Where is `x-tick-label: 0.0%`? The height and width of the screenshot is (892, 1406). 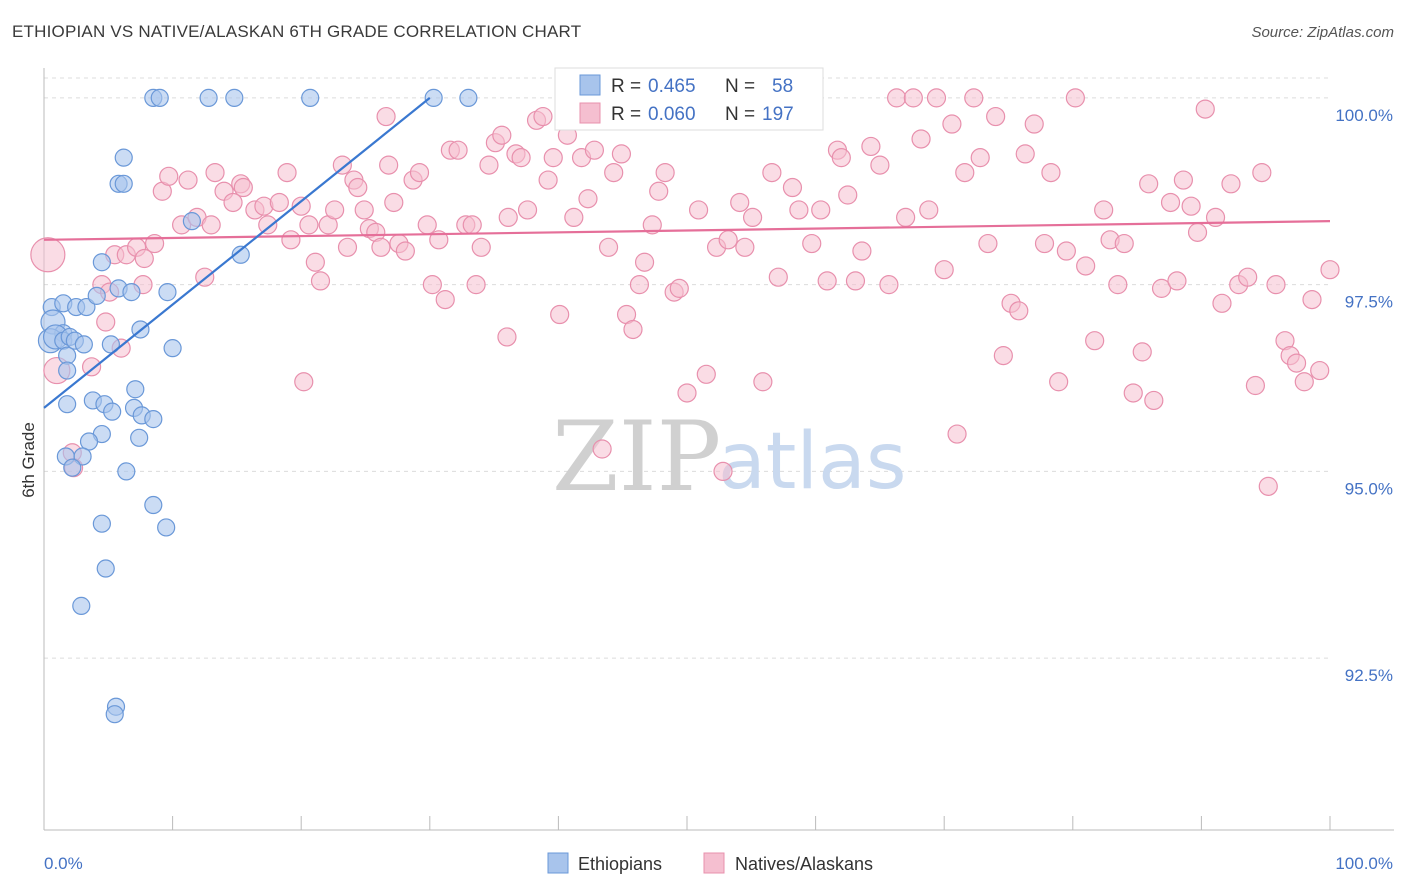 x-tick-label: 0.0% is located at coordinates (63, 863).